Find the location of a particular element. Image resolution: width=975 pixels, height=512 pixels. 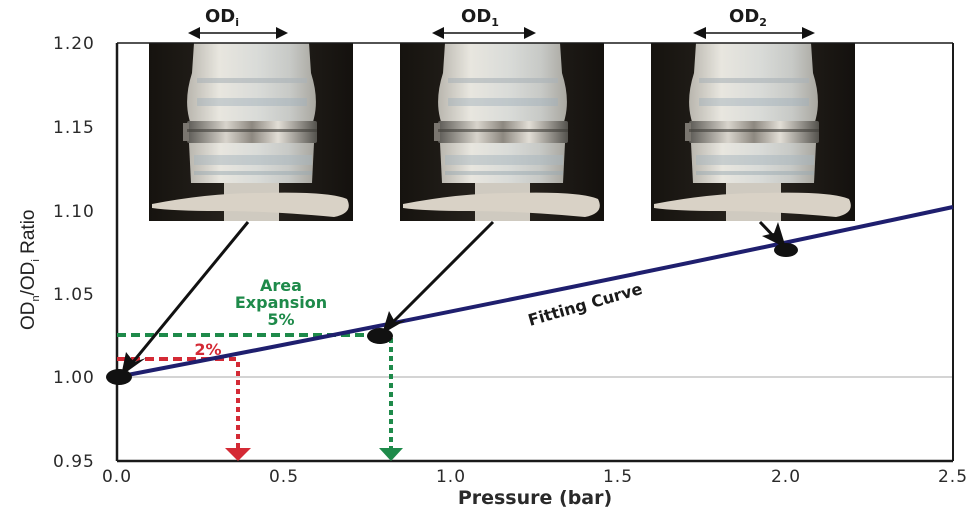

y-tick-label: 1.00 is located at coordinates (74, 378).